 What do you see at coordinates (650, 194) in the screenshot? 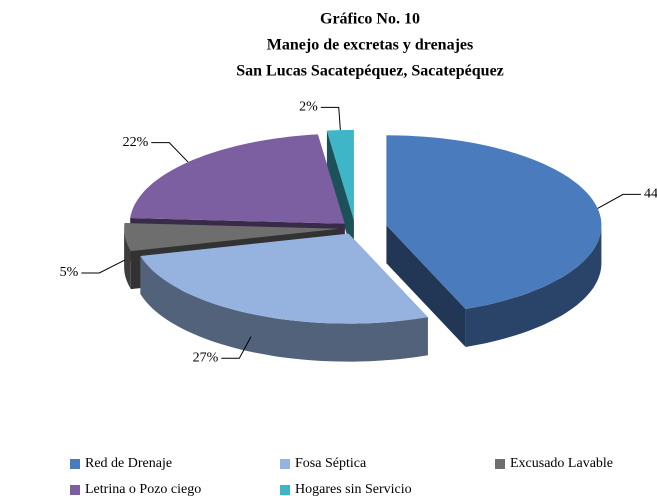
I see `data-label: 44%` at bounding box center [650, 194].